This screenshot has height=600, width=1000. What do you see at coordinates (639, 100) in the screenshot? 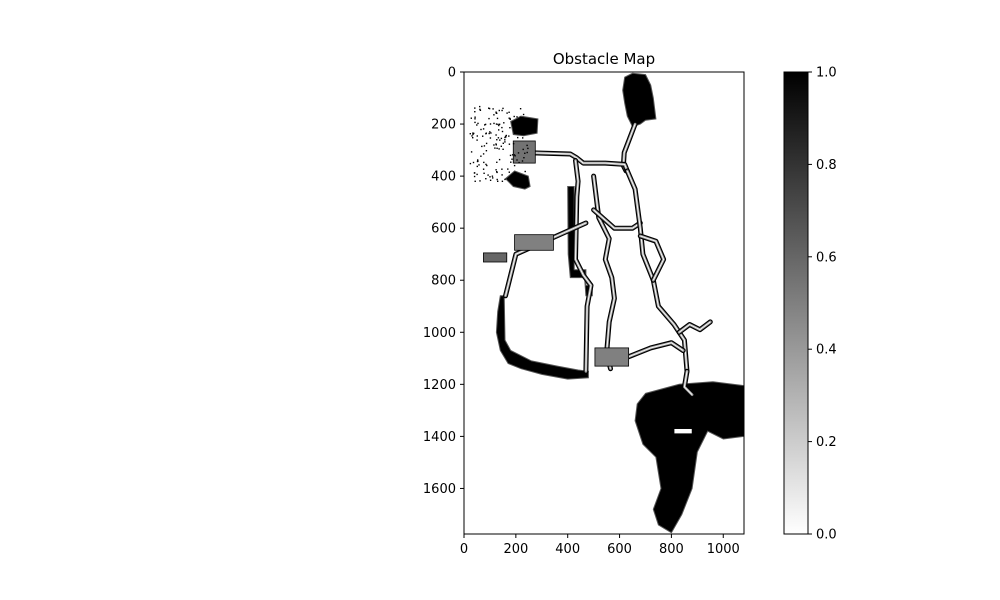
I see `obstacle-north-blob` at bounding box center [639, 100].